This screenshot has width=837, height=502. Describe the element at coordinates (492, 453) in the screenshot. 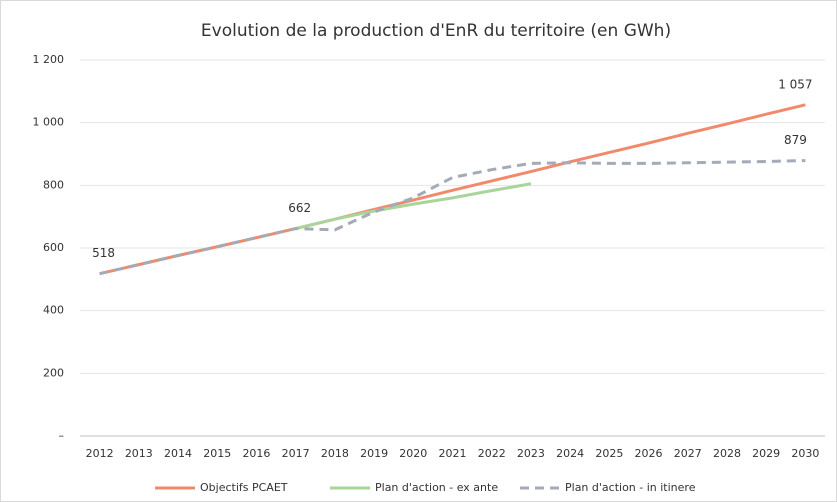

I see `x-tick-label: 2022` at that location.